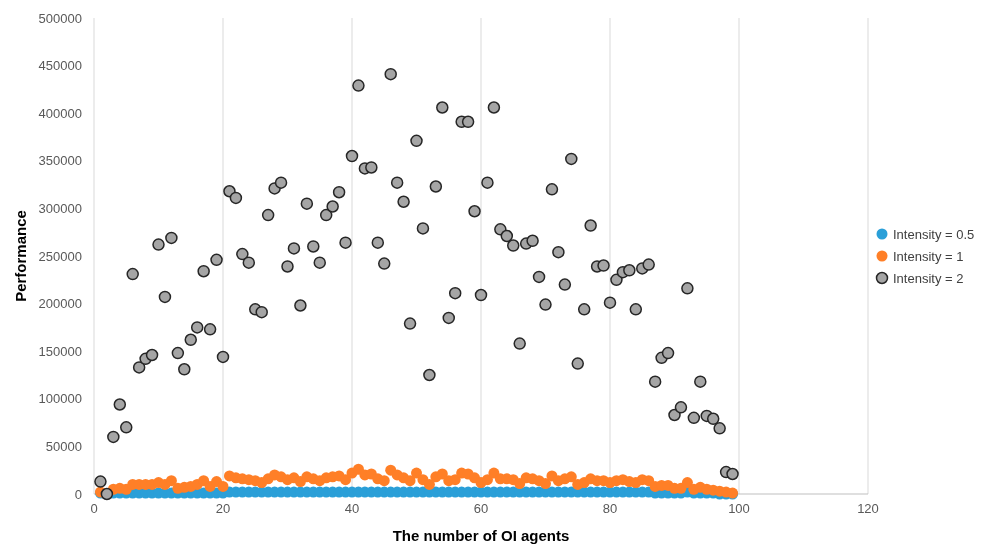 The image size is (1005, 549). What do you see at coordinates (60, 161) in the screenshot?
I see `y-tick-label: 350000` at bounding box center [60, 161].